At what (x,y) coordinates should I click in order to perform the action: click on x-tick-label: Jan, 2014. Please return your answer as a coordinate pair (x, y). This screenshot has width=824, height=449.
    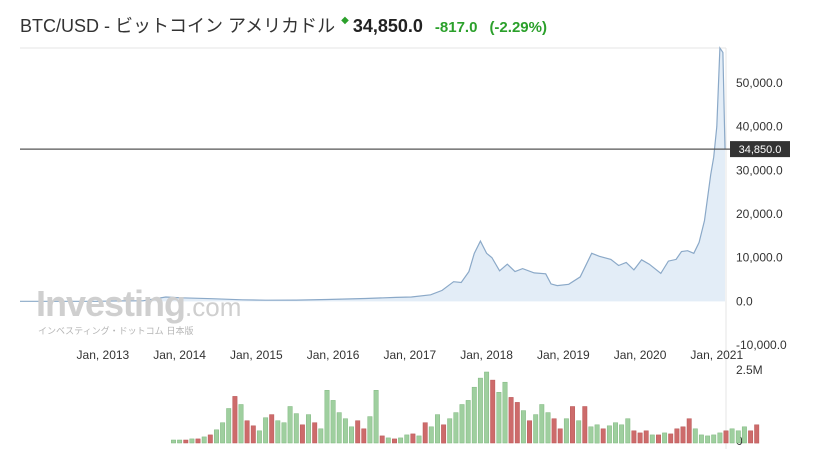
    Looking at the image, I should click on (179, 355).